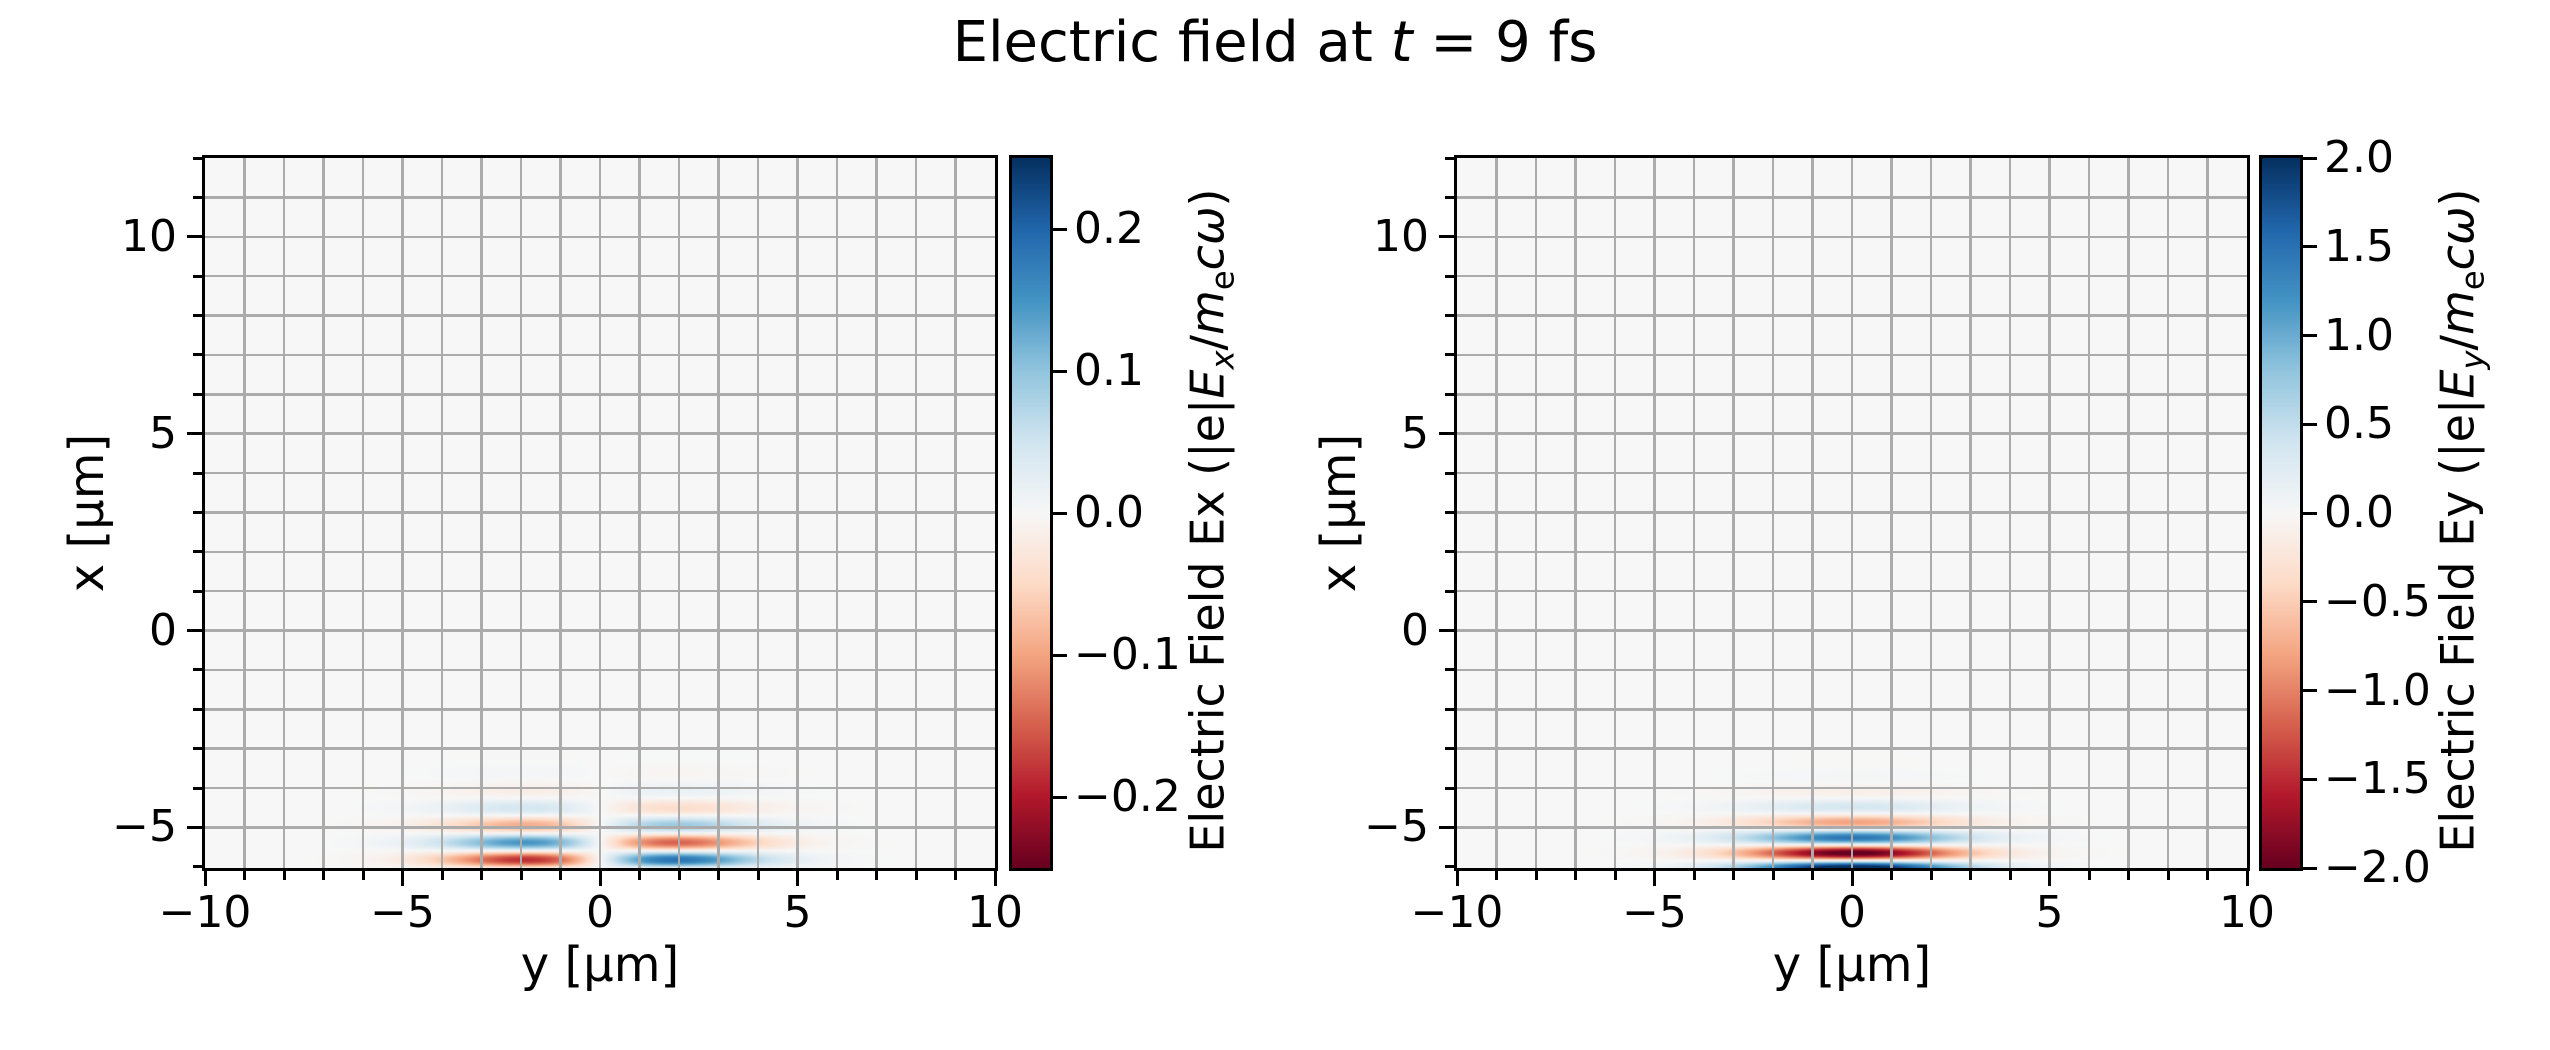 The image size is (2550, 1050). I want to click on colorbar-label-part: ), so click(1207, 197).